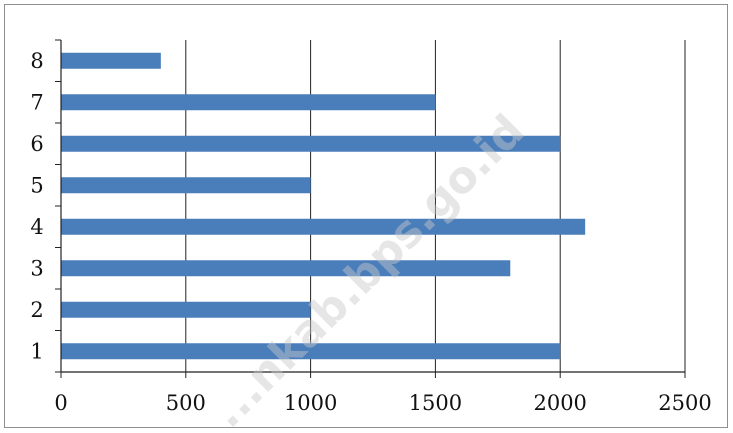 Image resolution: width=733 pixels, height=433 pixels. What do you see at coordinates (186, 403) in the screenshot?
I see `x-tick-label-500: 500` at bounding box center [186, 403].